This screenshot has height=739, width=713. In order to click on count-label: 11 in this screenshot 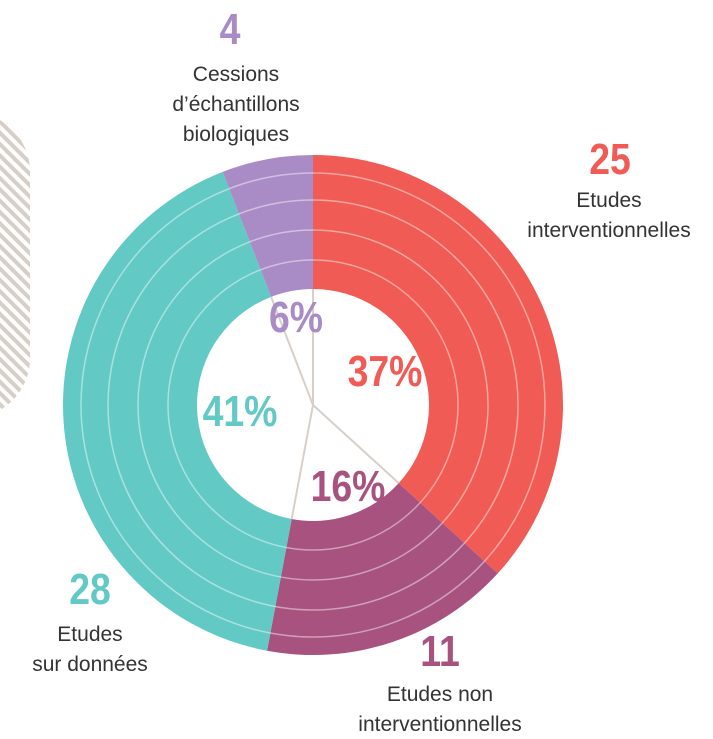, I will do `click(440, 651)`.